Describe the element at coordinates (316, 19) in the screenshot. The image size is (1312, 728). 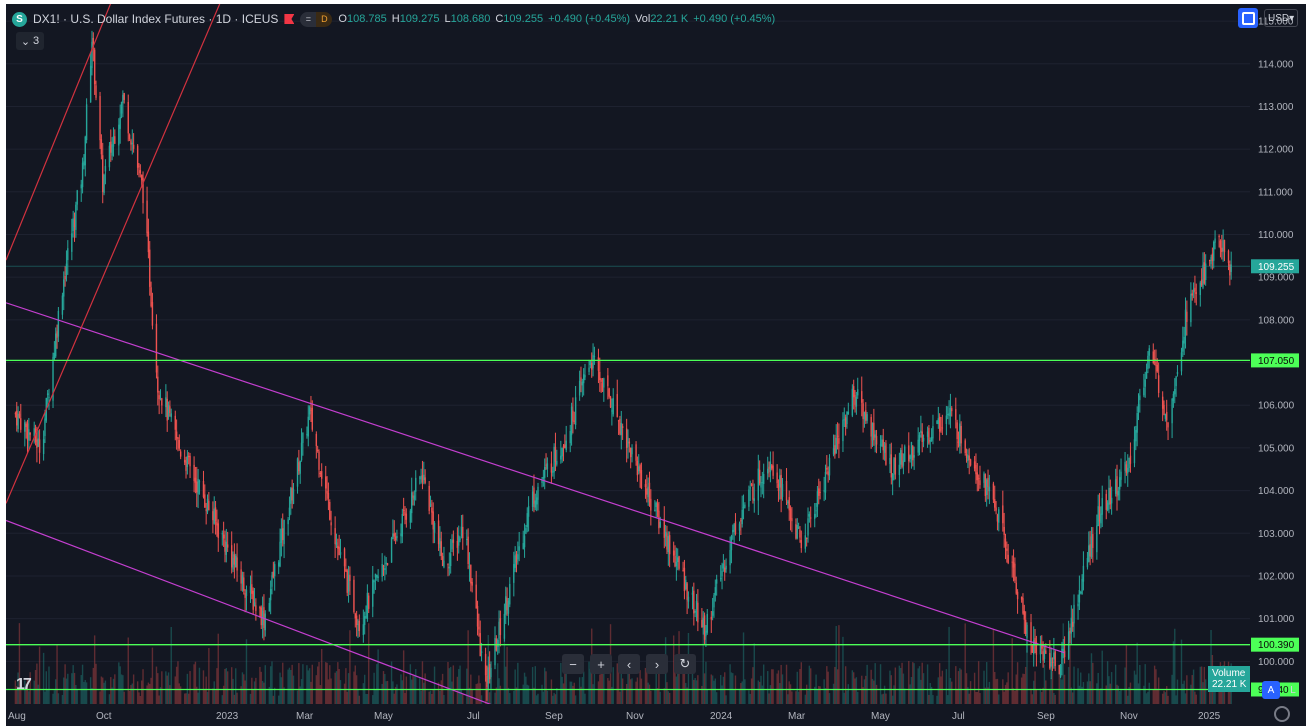
I see `interval-pill: = D` at that location.